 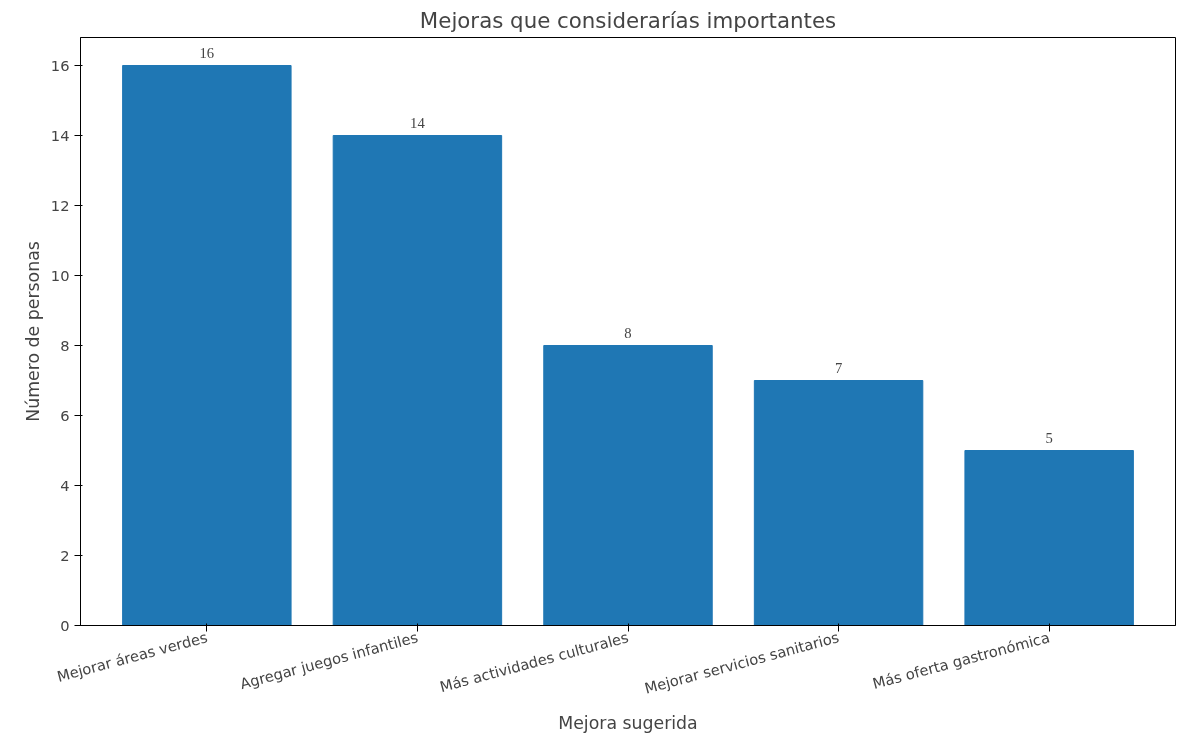 I want to click on y-tick-label: 0, so click(x=65, y=625).